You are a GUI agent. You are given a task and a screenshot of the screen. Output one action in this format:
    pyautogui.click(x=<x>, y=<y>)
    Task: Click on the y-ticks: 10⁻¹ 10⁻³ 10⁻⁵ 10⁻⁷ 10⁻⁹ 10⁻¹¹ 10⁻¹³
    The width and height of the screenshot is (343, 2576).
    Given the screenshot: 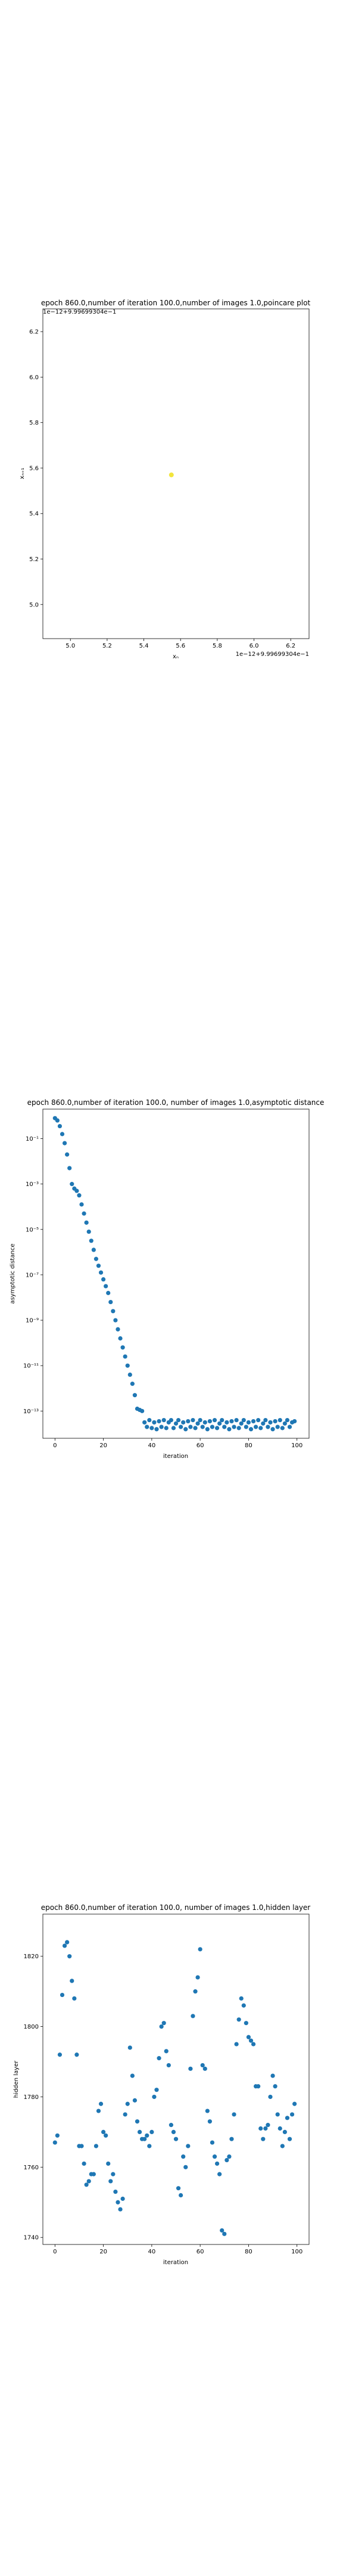 What is the action you would take?
    pyautogui.click(x=33, y=1276)
    